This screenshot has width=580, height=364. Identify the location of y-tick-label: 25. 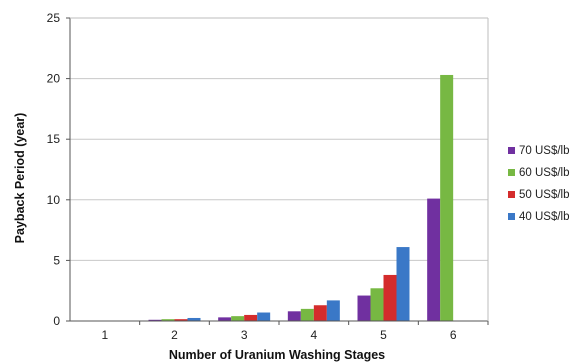
(54, 18).